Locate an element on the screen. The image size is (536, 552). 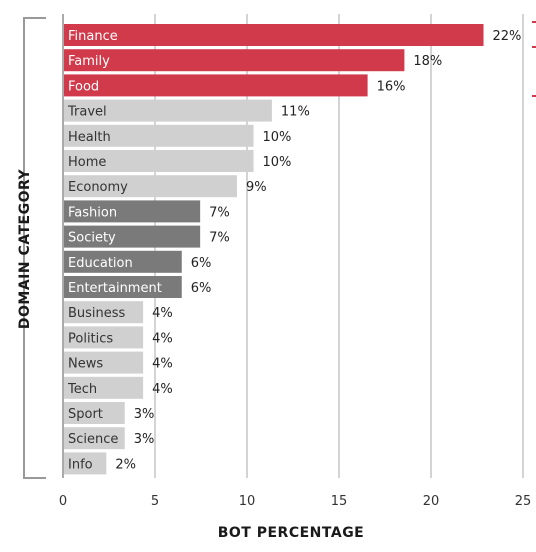
category-label-education: Education is located at coordinates (100, 263).